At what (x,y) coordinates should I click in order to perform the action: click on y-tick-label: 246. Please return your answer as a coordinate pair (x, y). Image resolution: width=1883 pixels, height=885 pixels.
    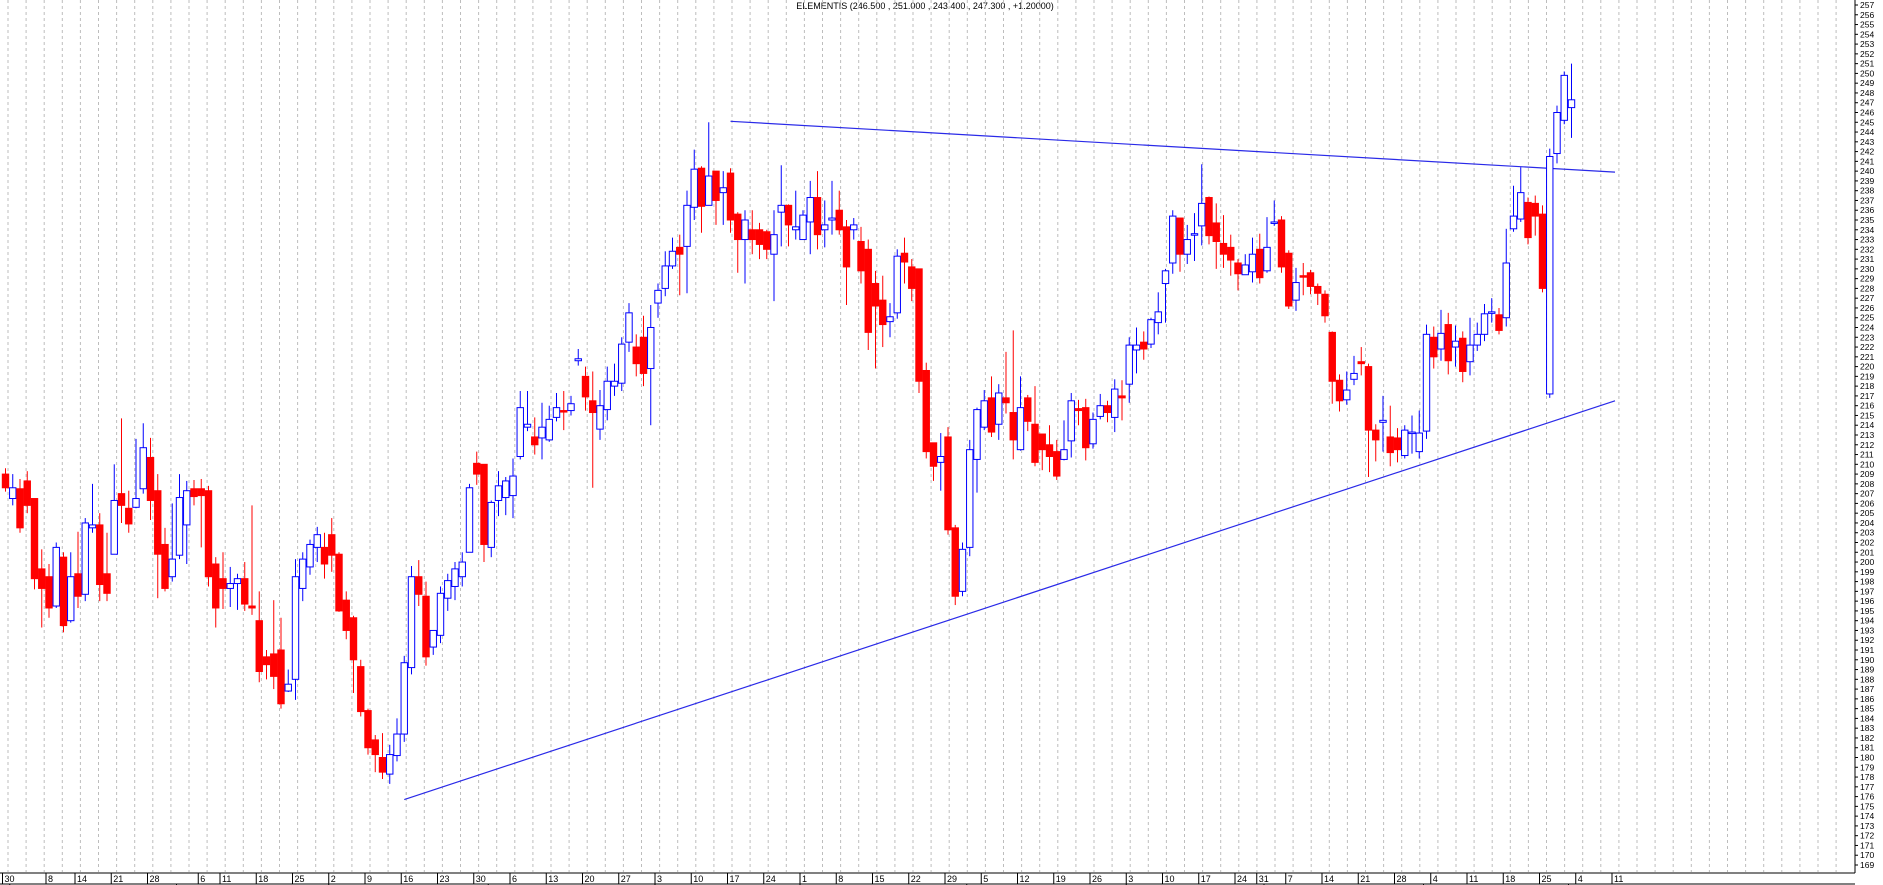
    Looking at the image, I should click on (1867, 113).